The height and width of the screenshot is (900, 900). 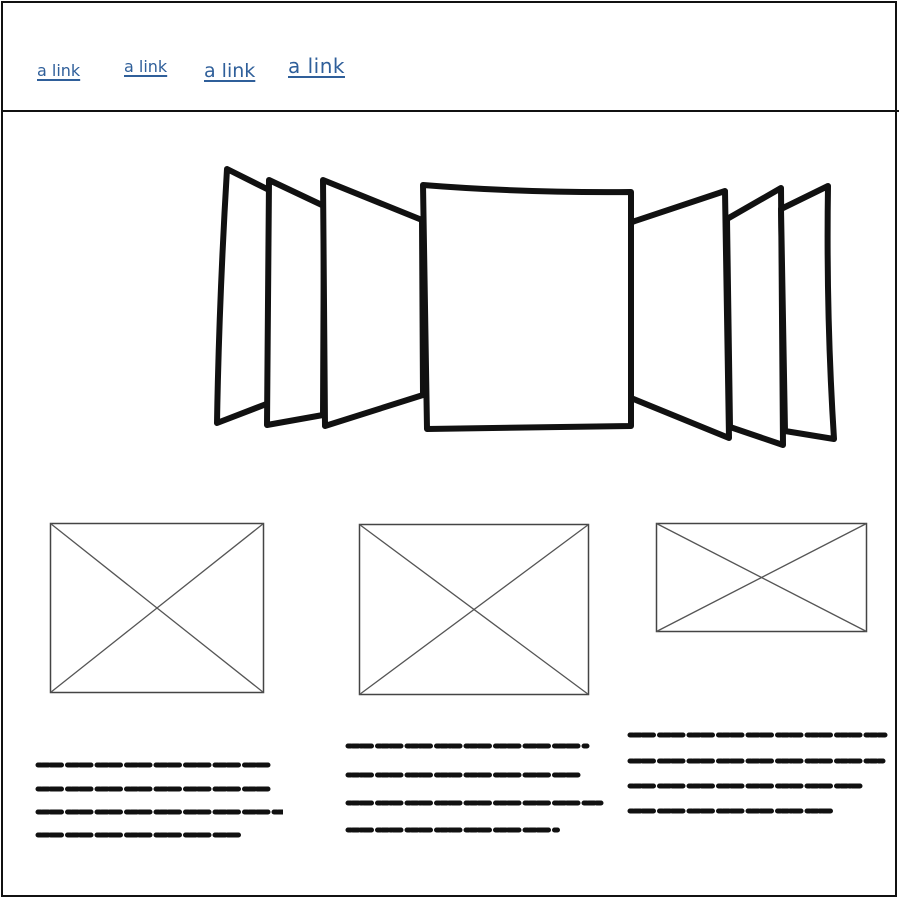 I want to click on nav-link-3: a link, so click(x=230, y=71).